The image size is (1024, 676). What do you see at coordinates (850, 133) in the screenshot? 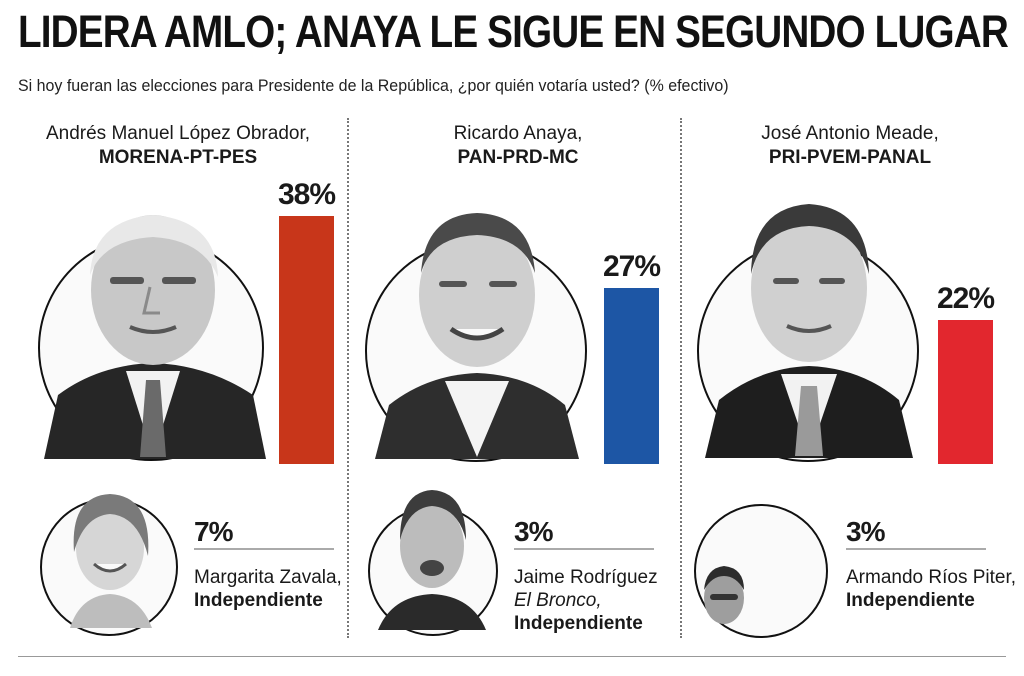
I see `candidate-fullname: José Antonio Meade,` at bounding box center [850, 133].